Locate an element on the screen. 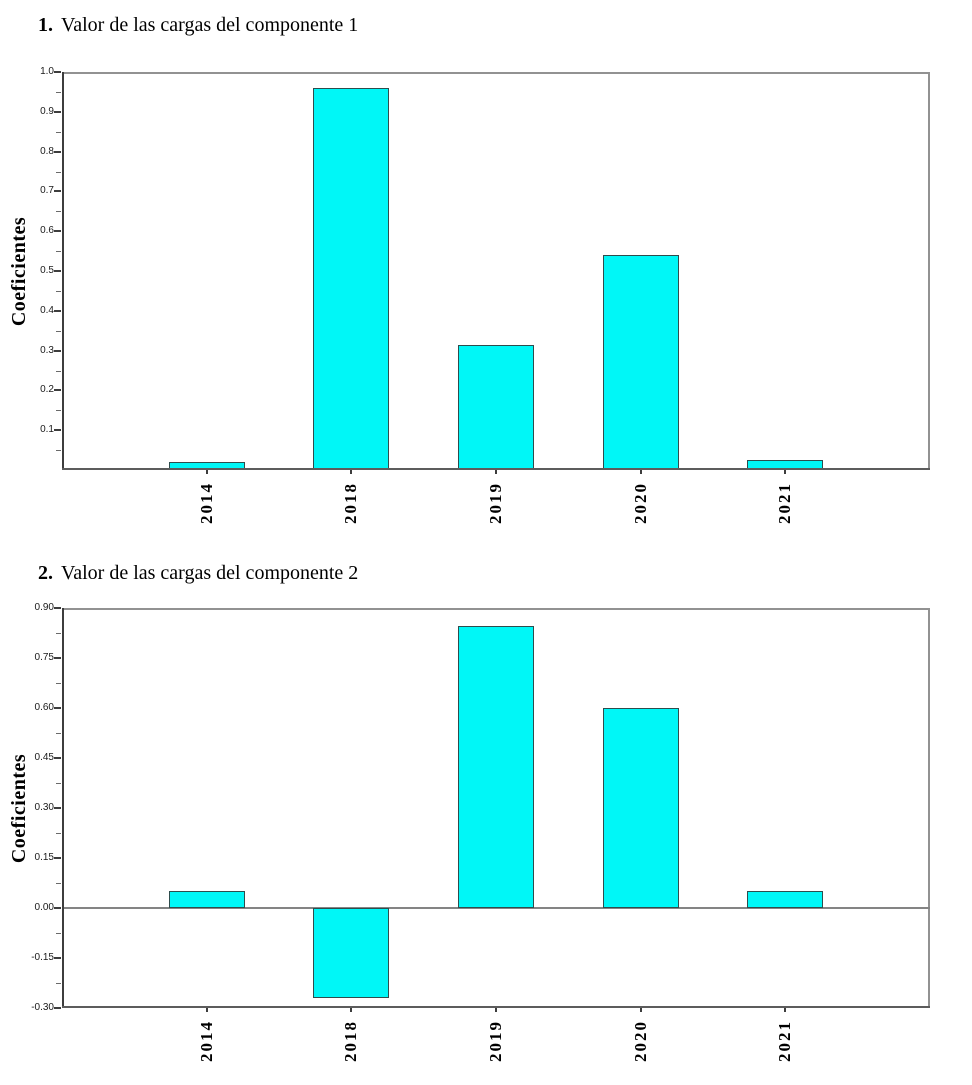 This screenshot has height=1085, width=972. chart-title-1: 1. Valor de las cargas del componente 1 is located at coordinates (198, 25).